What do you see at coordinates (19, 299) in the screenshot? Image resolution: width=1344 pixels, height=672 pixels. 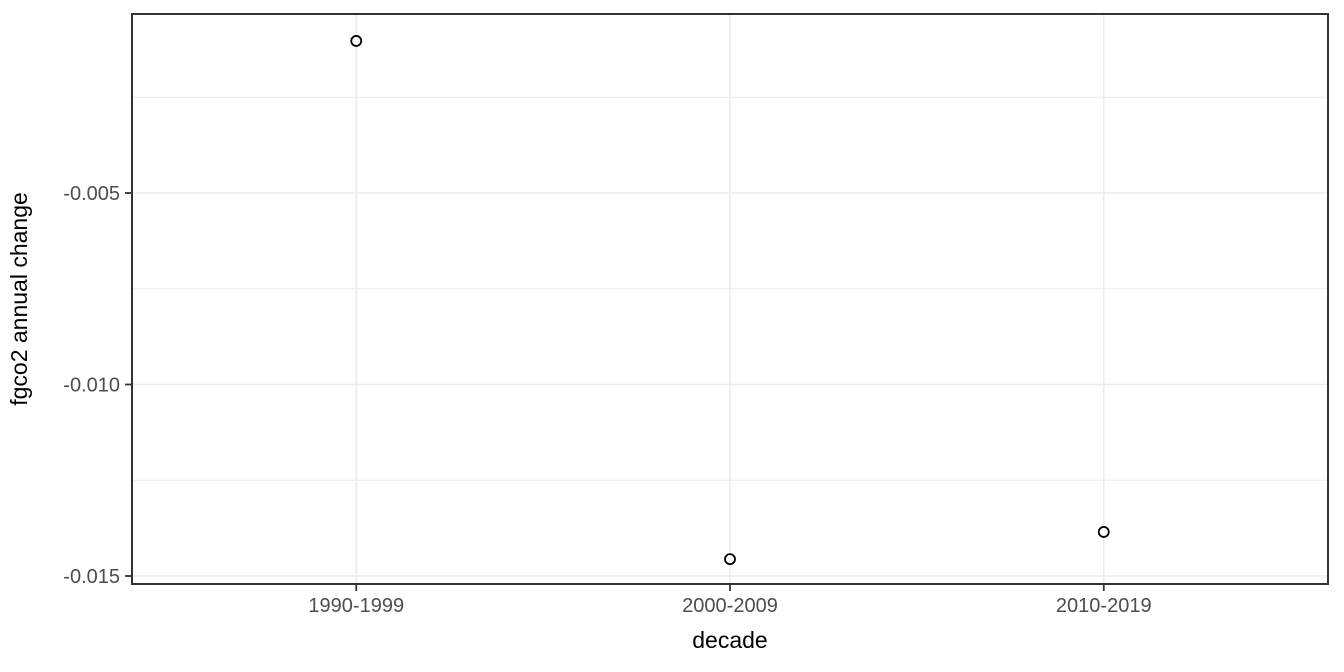 I see `y-axis-title: fgco2 annual change` at bounding box center [19, 299].